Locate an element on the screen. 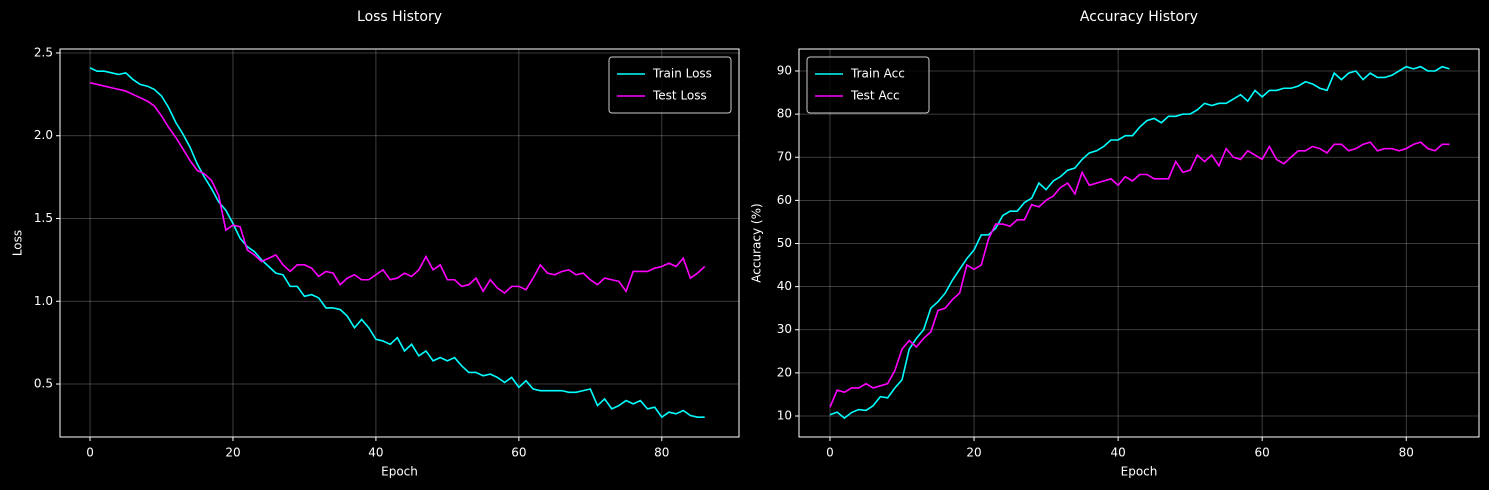 The width and height of the screenshot is (1489, 490). y-tick-label: 2.0 is located at coordinates (43, 135).